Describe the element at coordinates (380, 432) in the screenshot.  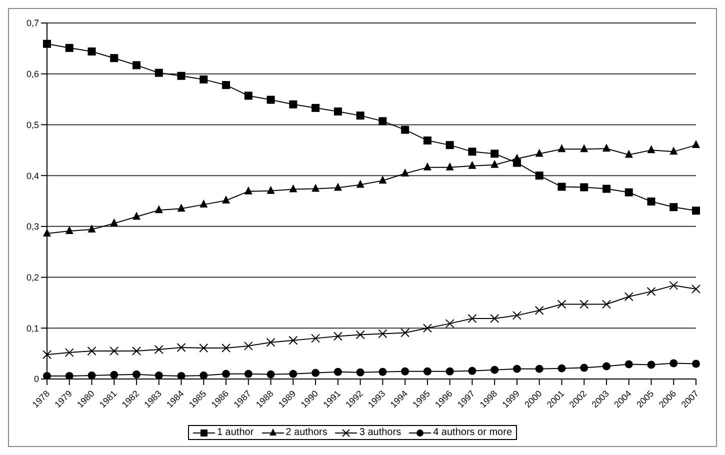
I see `legend-label: 3 authors` at that location.